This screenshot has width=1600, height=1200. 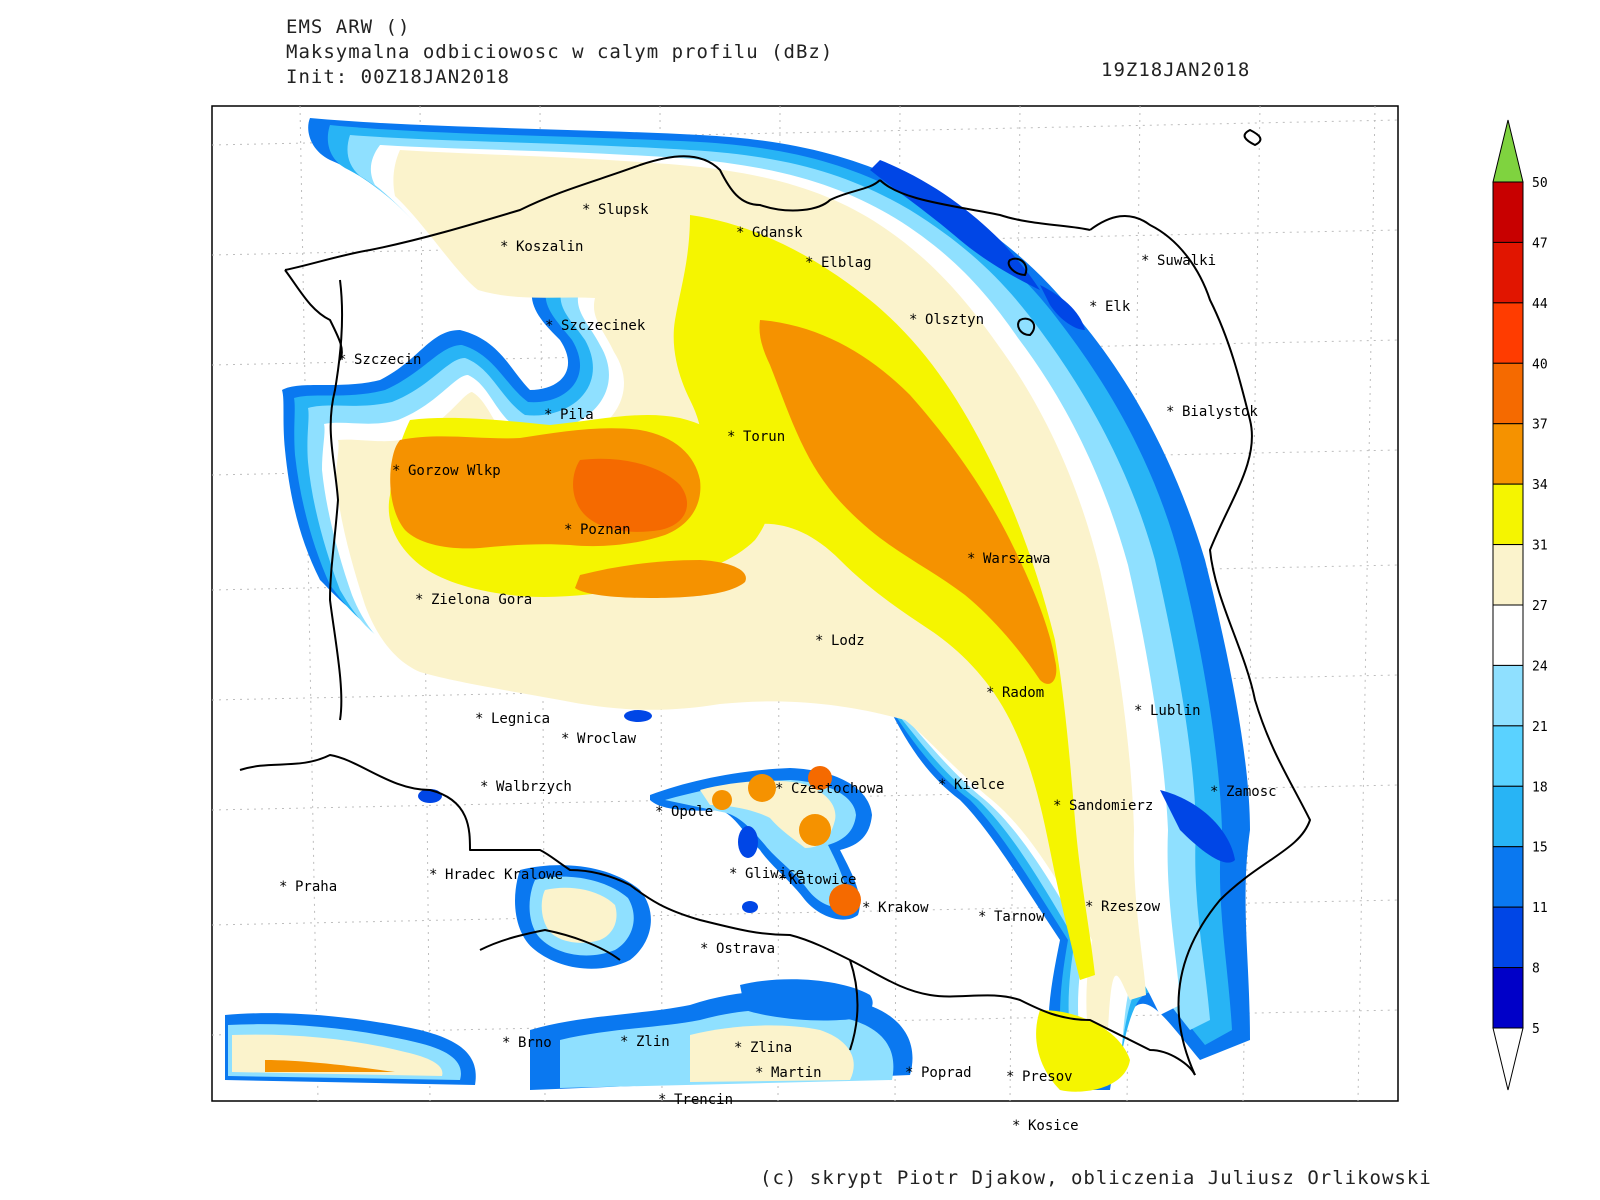 What do you see at coordinates (1111, 806) in the screenshot?
I see `svg-text: Sandomierz` at bounding box center [1111, 806].